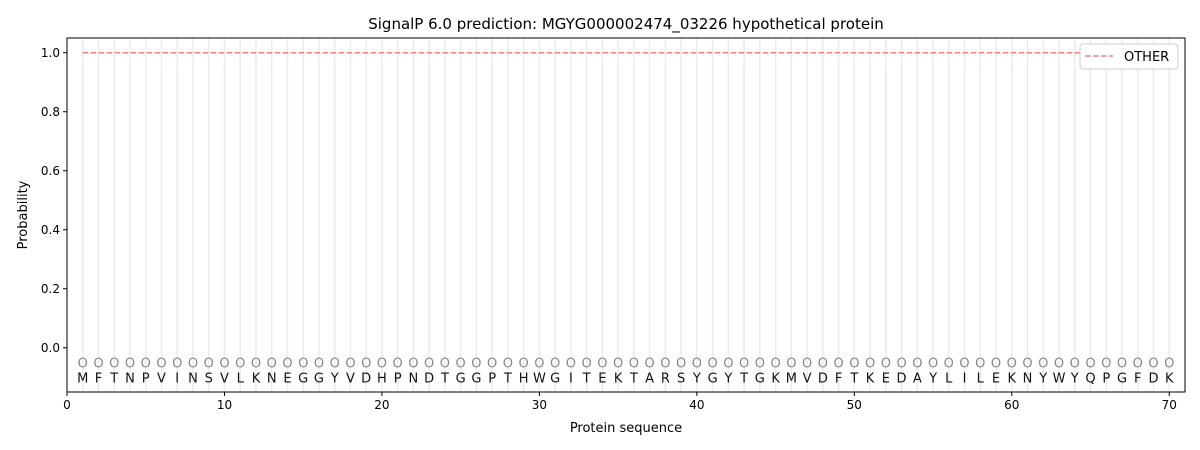  What do you see at coordinates (1090, 378) in the screenshot?
I see `residue-letter: Q` at bounding box center [1090, 378].